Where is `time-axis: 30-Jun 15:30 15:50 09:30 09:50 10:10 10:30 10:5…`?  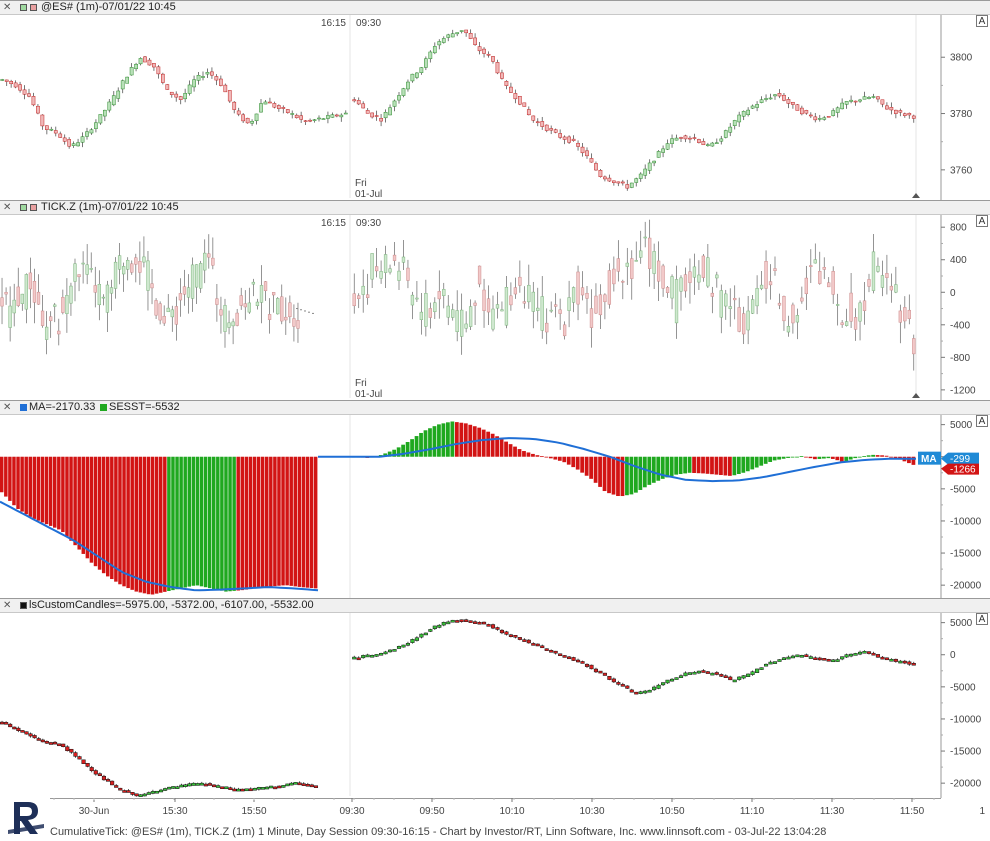 time-axis: 30-Jun 15:30 15:50 09:30 09:50 10:10 10:30 10:5… is located at coordinates (495, 813).